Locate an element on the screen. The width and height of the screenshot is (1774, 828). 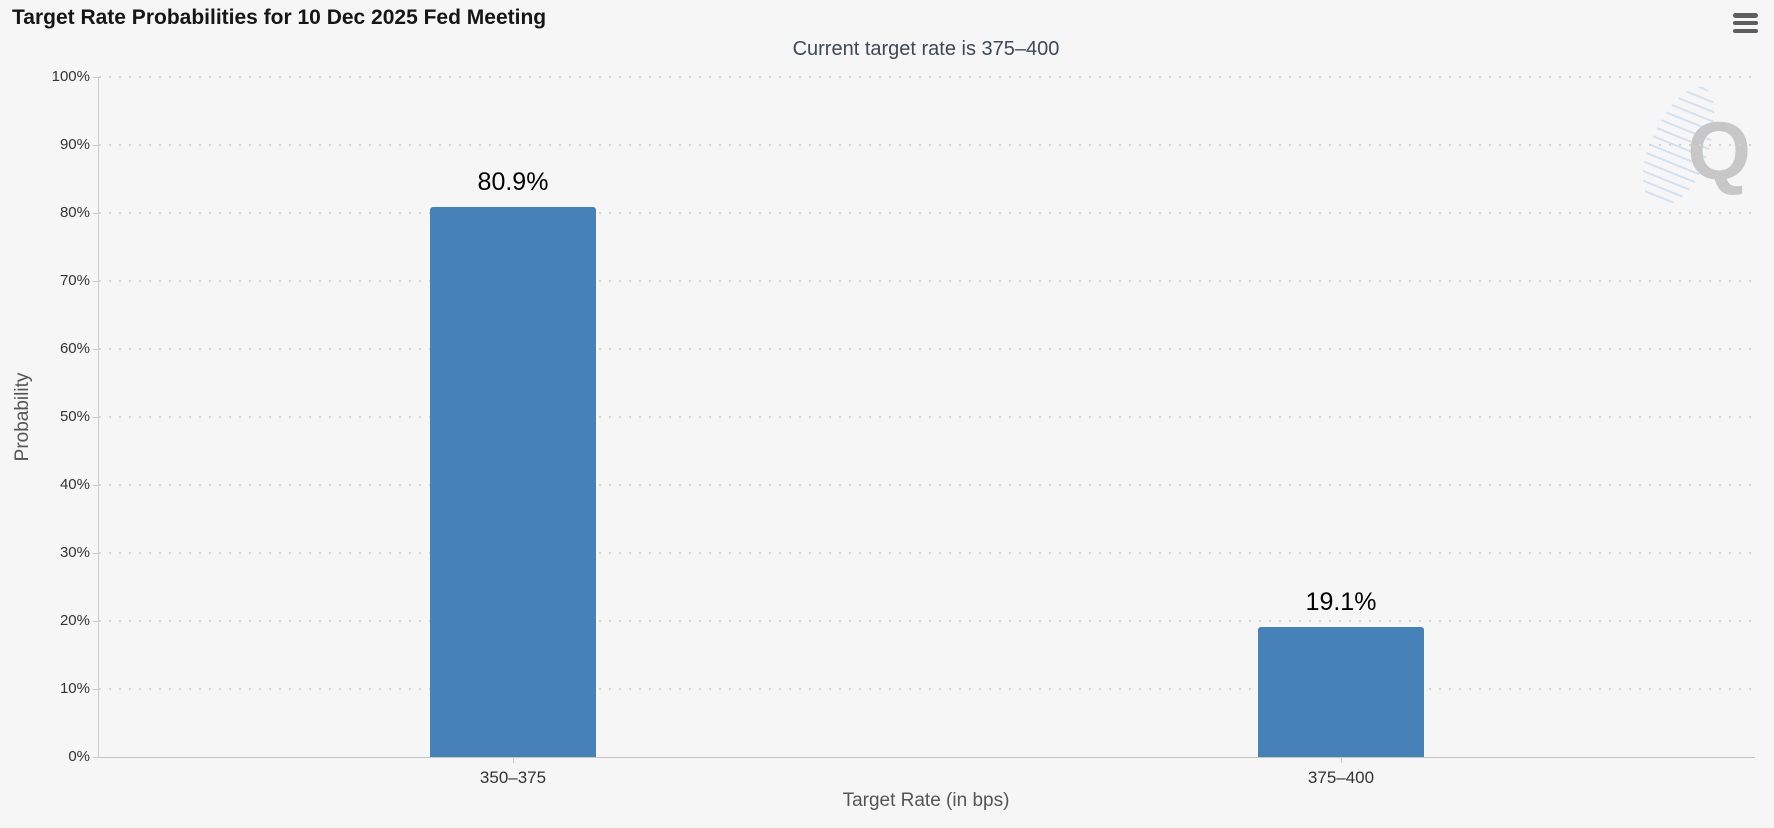
chart-subtitle: Current target rate is 375–400 is located at coordinates (926, 49).